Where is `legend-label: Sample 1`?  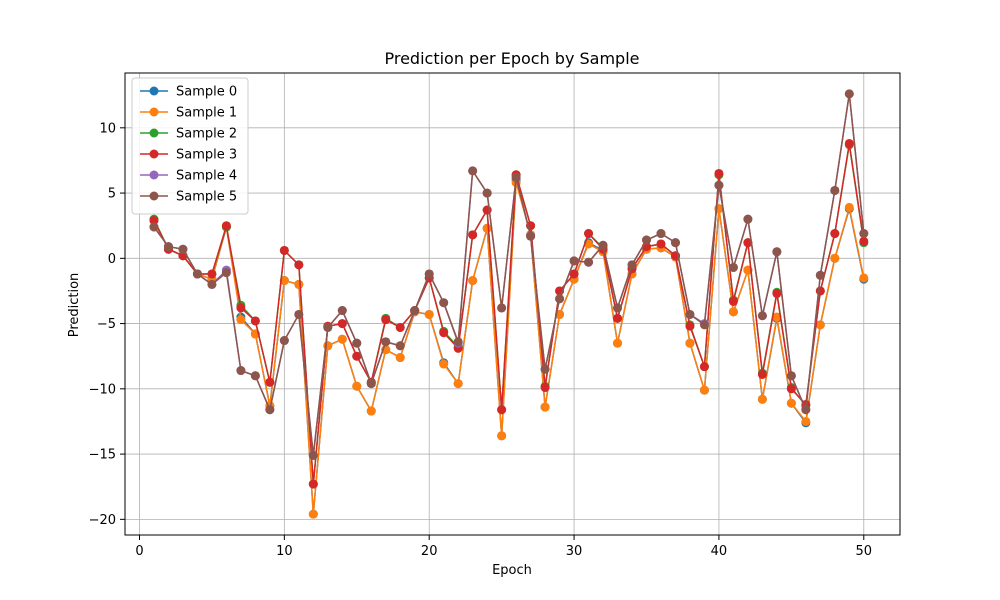
legend-label: Sample 1 is located at coordinates (206, 113).